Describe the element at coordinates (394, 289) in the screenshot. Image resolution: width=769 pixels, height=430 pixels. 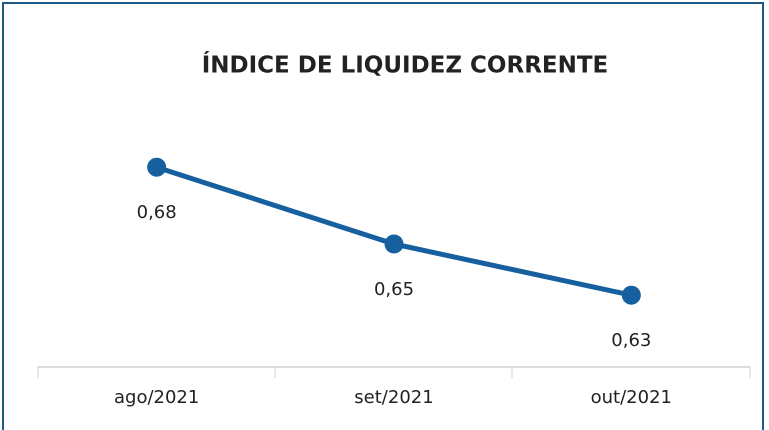
I see `data-label: 0,65` at that location.